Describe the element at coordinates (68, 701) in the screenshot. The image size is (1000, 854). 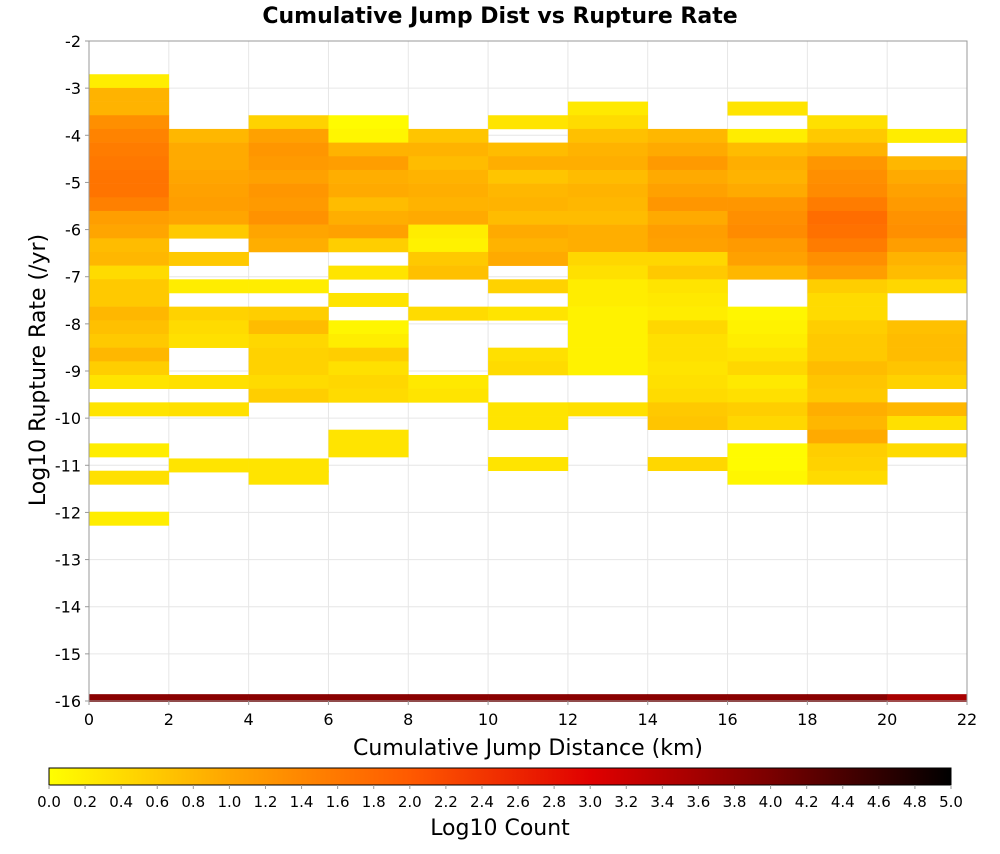
I see `y-tick-label: -16` at that location.